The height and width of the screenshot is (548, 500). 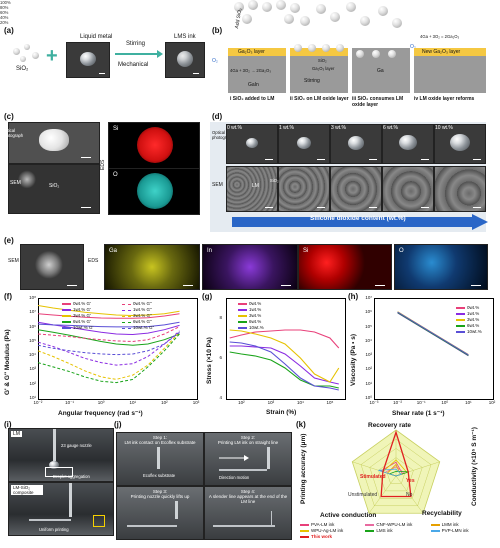 I want to click on ga-label: Ga, so click(x=380, y=71).